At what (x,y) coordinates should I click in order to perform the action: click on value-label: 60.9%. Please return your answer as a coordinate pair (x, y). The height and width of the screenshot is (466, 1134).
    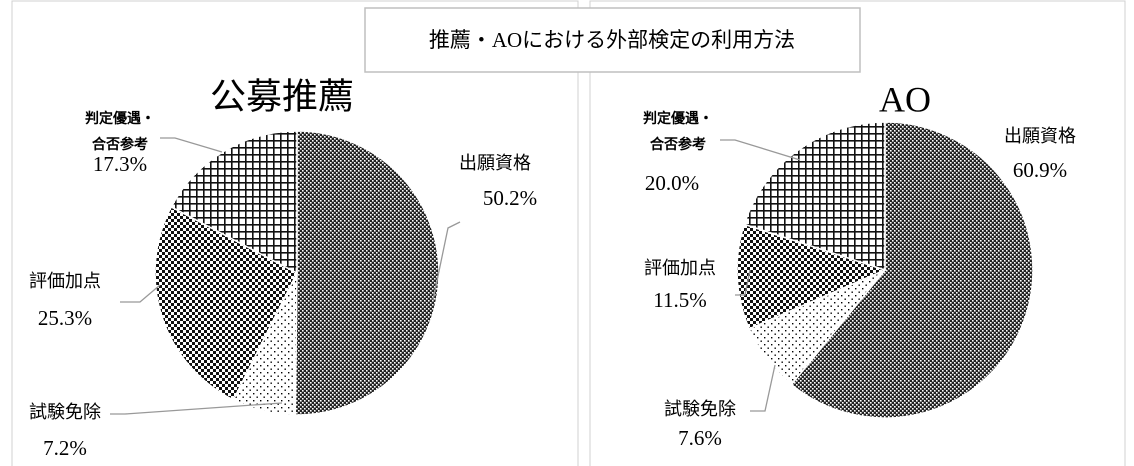
    Looking at the image, I should click on (1040, 170).